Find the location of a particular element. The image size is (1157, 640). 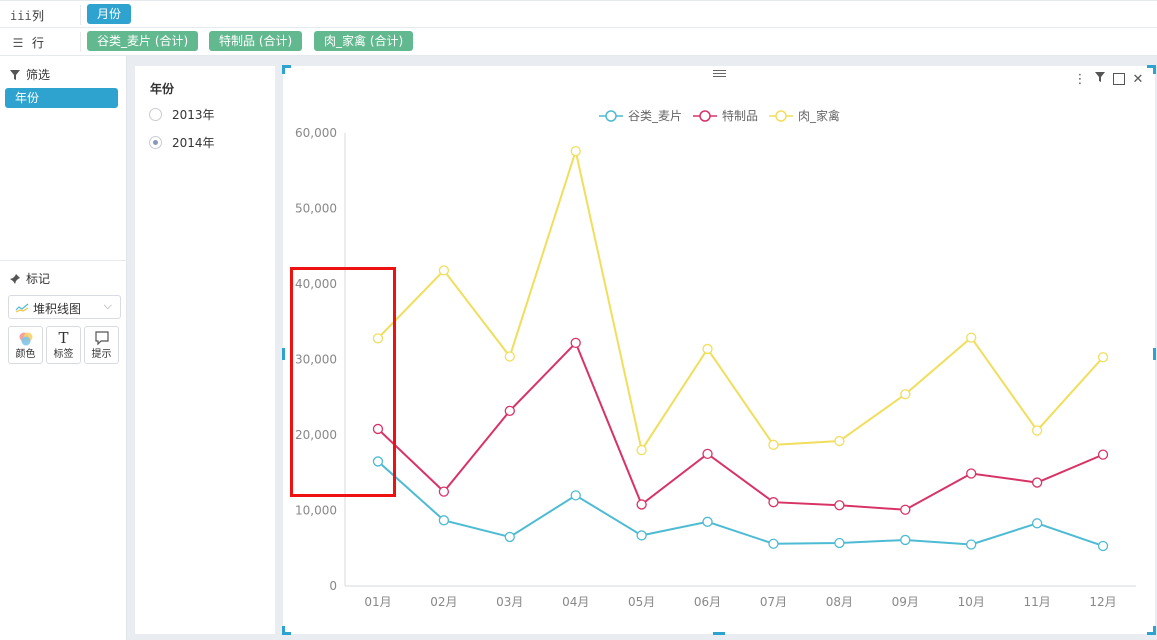

mark-type-select: 堆积线图 ⌵ is located at coordinates (64, 307).